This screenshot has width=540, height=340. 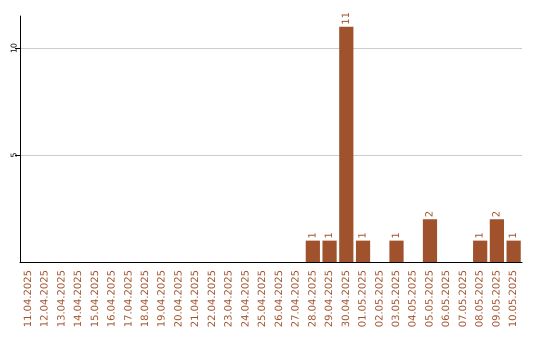 What do you see at coordinates (413, 299) in the screenshot?
I see `x-tick-label: 04.05.2025` at bounding box center [413, 299].